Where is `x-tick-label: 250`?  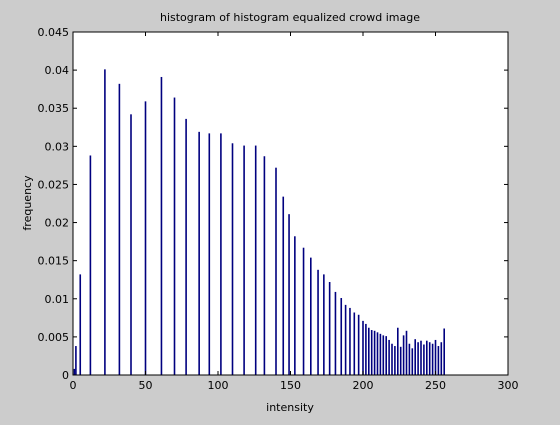 x-tick-label: 250 is located at coordinates (435, 385).